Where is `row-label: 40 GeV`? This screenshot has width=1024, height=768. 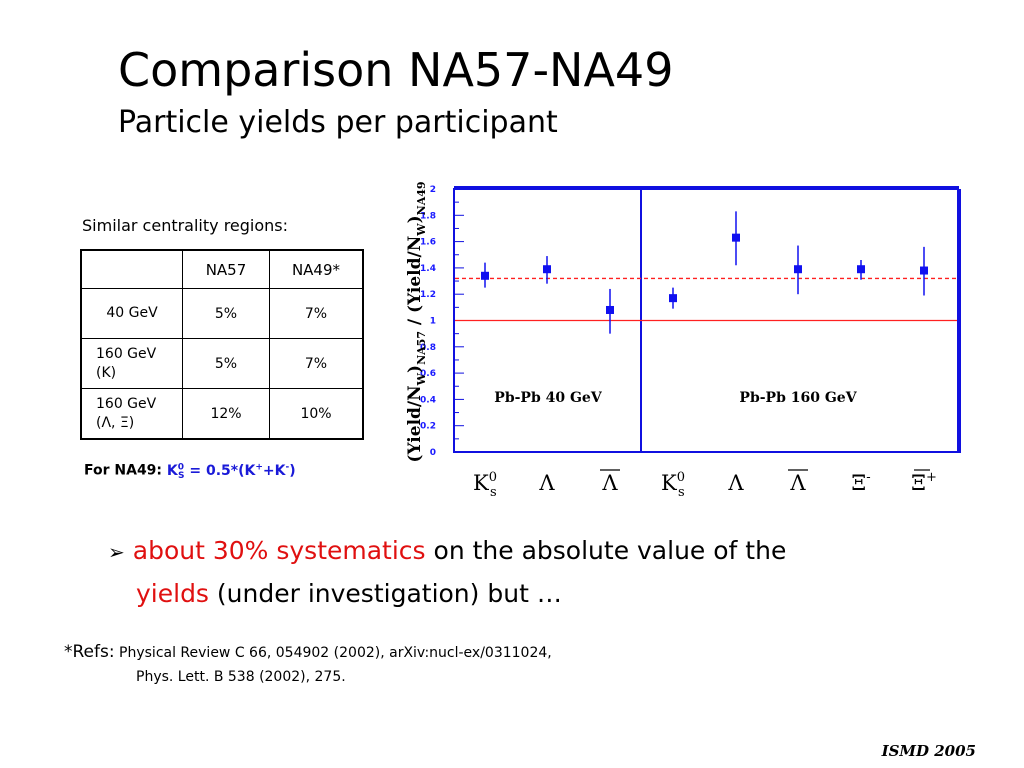 row-label: 40 GeV is located at coordinates (131, 313).